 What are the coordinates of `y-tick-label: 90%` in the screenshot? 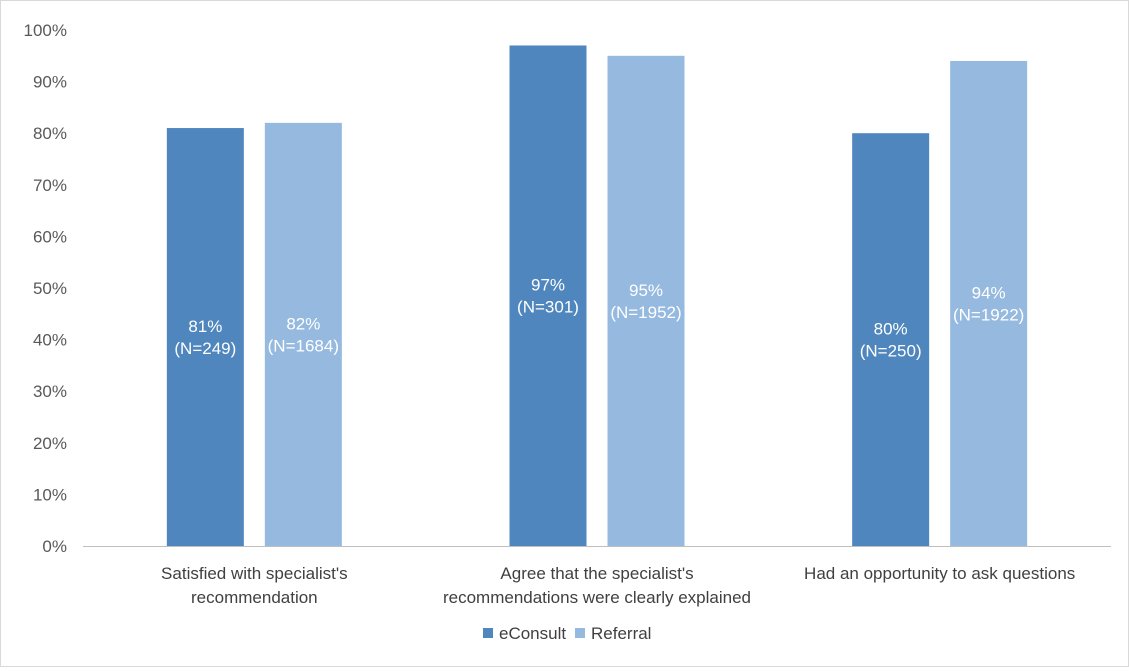 It's located at (50, 82).